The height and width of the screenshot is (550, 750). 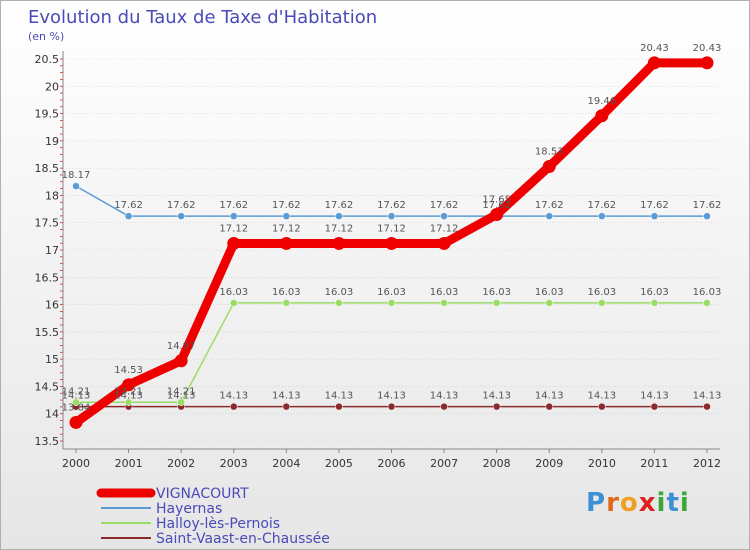 What do you see at coordinates (129, 463) in the screenshot?
I see `x-tick-label: 2001` at bounding box center [129, 463].